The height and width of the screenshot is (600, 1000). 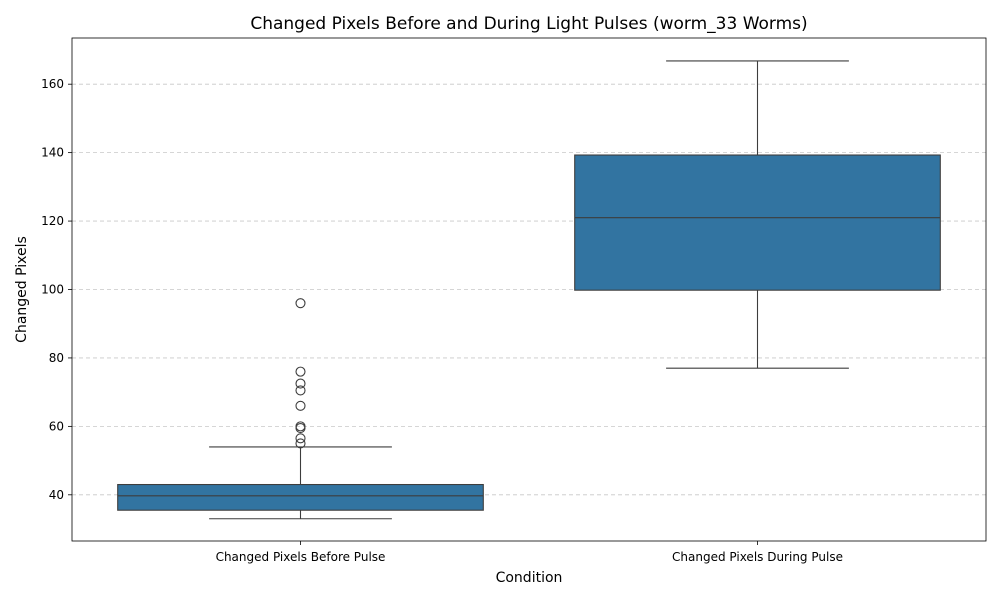 I want to click on y-tick-label: 160, so click(x=52, y=84).